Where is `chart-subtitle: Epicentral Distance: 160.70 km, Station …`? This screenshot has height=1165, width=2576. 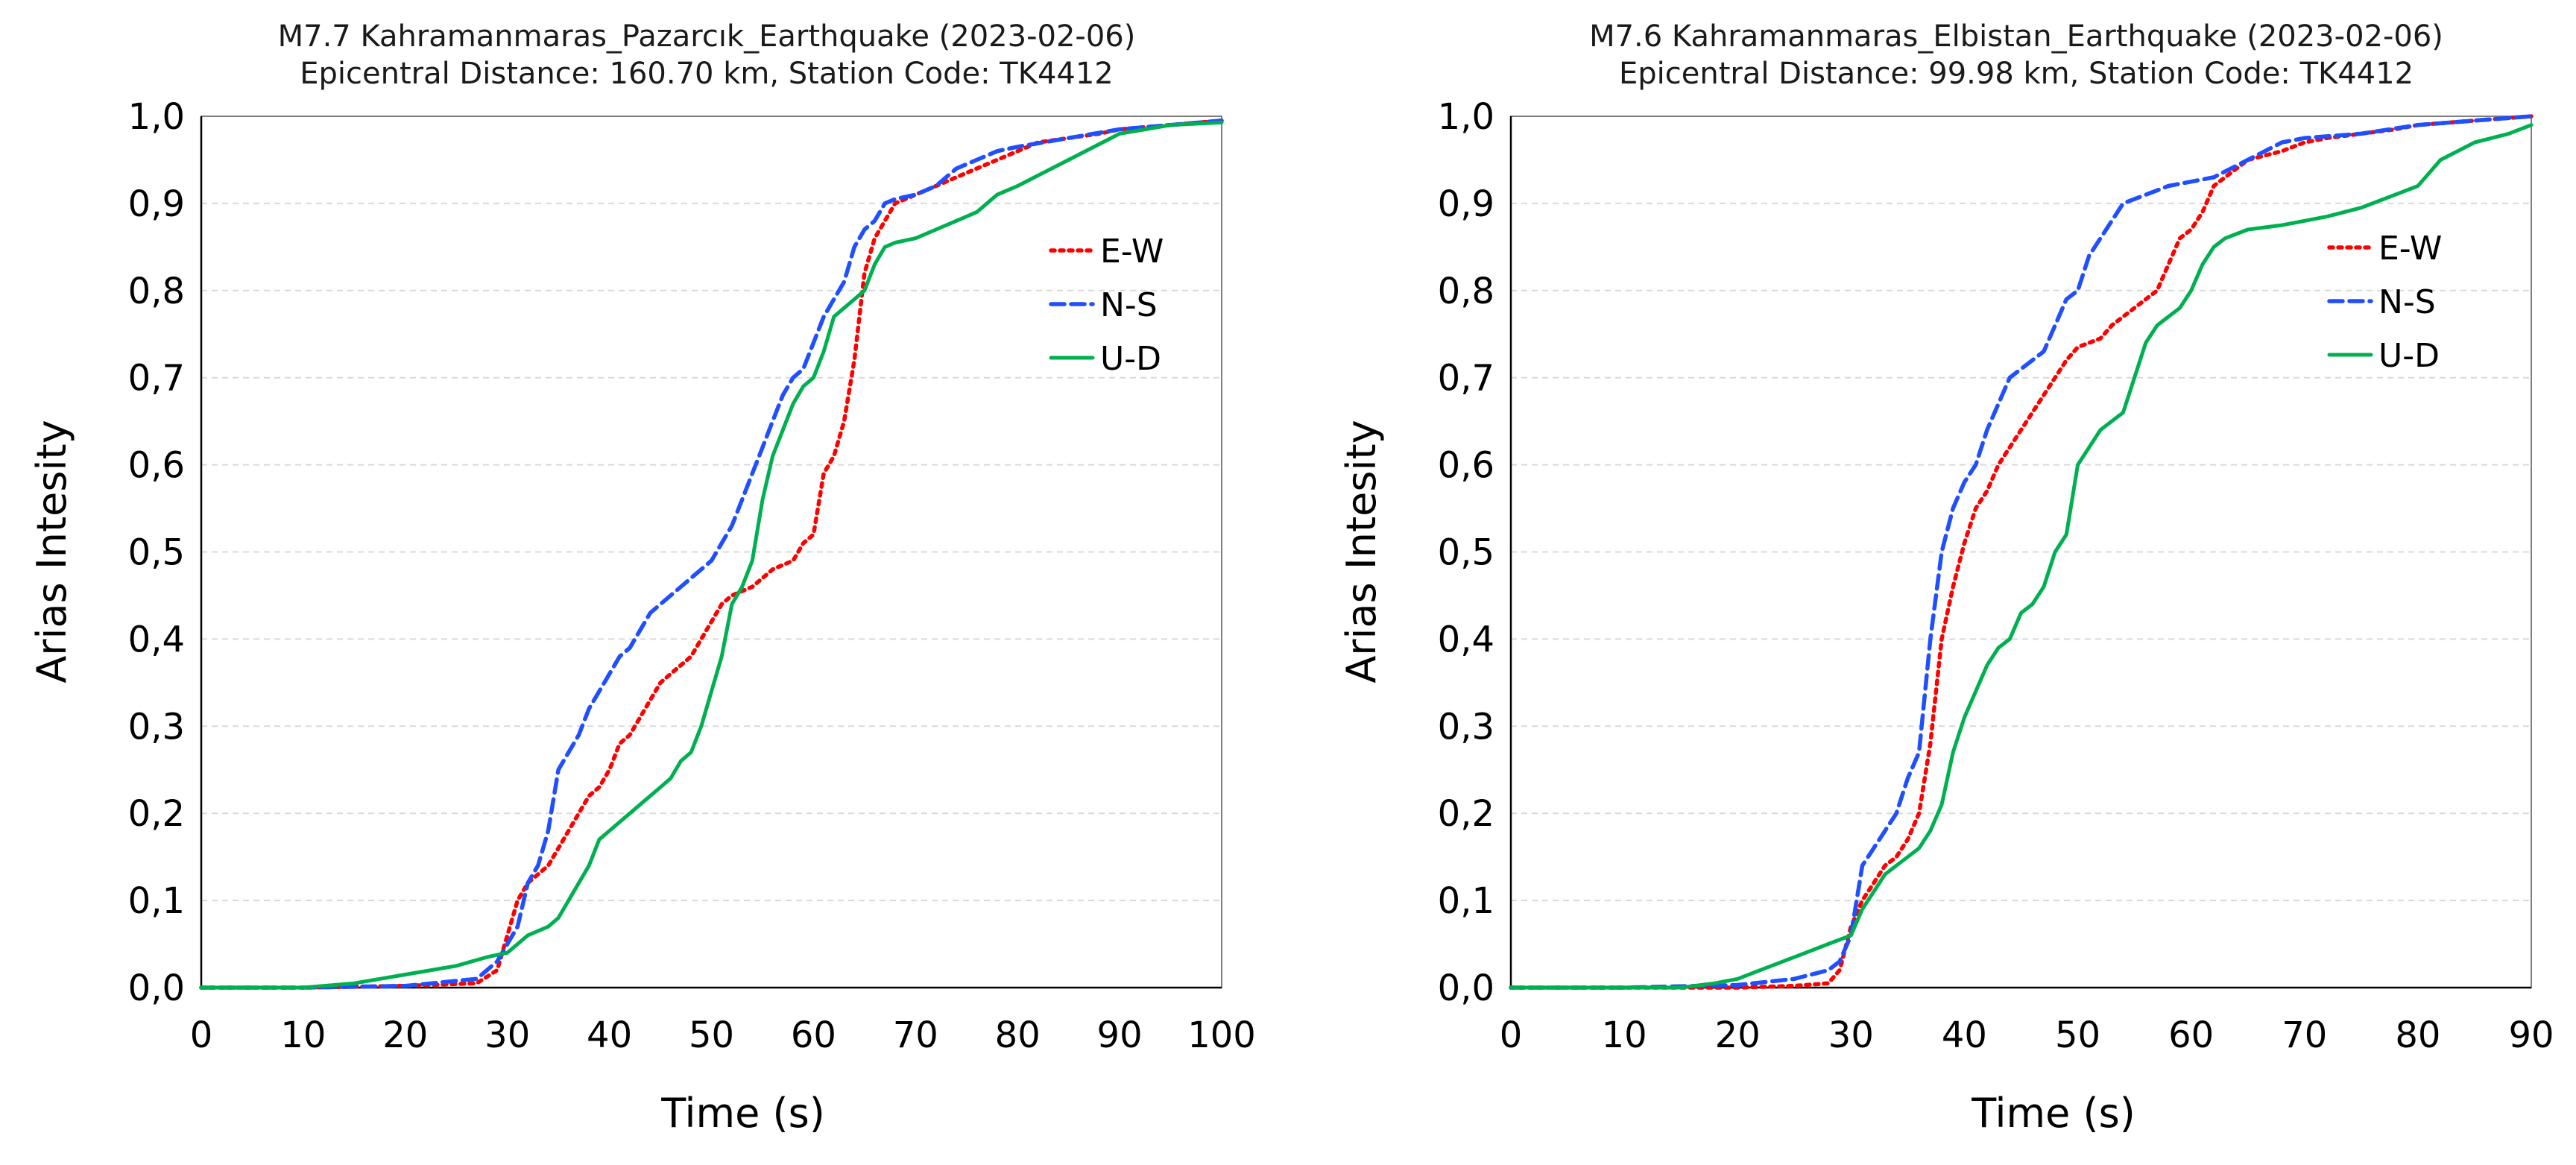 chart-subtitle: Epicentral Distance: 160.70 km, Station … is located at coordinates (707, 74).